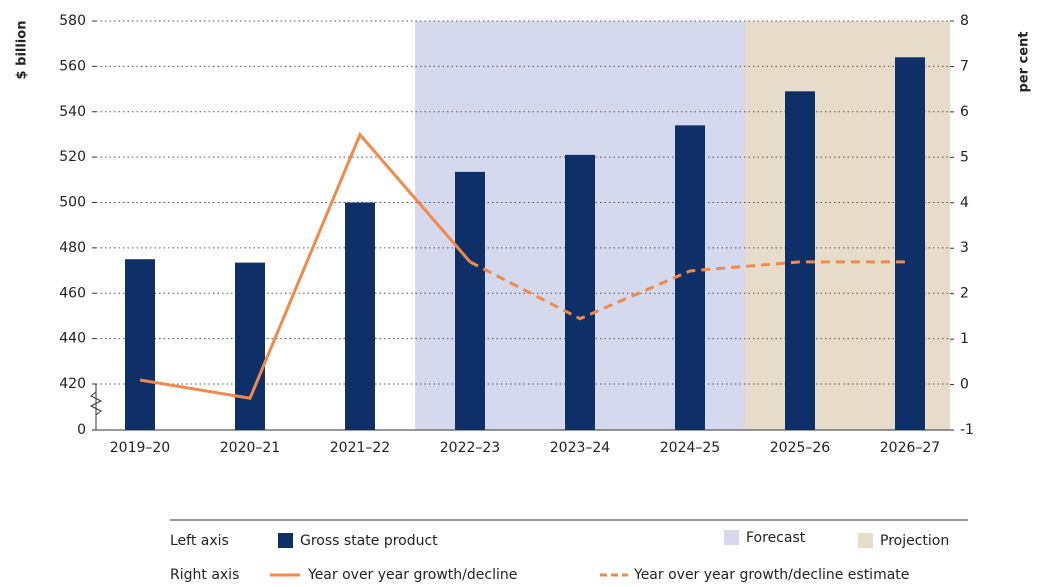  Describe the element at coordinates (964, 21) in the screenshot. I see `y2-tick-label: 8` at that location.